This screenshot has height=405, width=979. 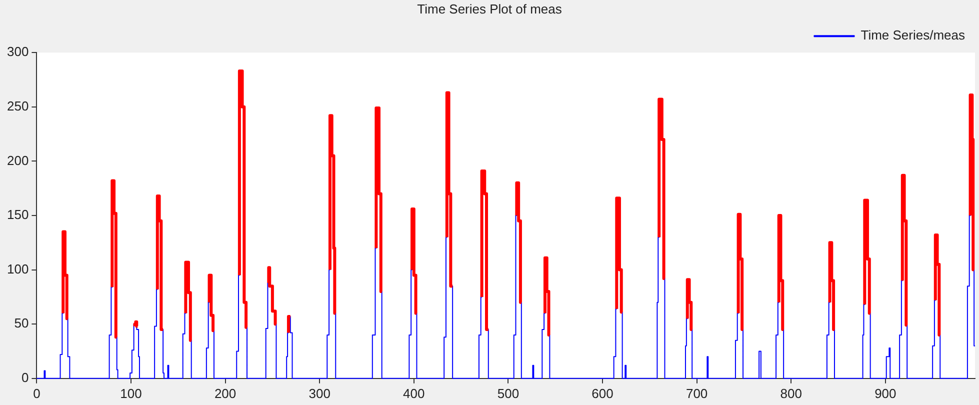 What do you see at coordinates (508, 393) in the screenshot?
I see `x-tick-label: 500` at bounding box center [508, 393].